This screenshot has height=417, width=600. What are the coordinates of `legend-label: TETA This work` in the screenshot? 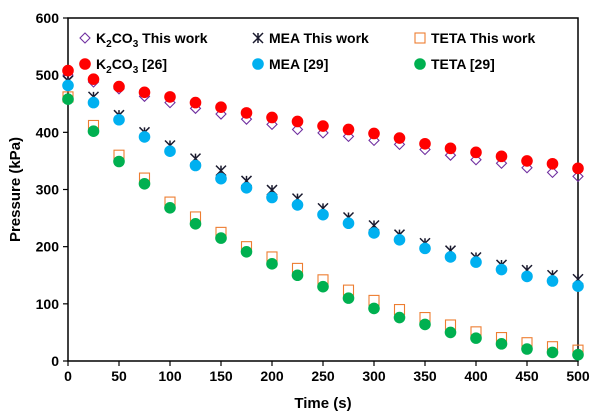 It's located at (483, 38).